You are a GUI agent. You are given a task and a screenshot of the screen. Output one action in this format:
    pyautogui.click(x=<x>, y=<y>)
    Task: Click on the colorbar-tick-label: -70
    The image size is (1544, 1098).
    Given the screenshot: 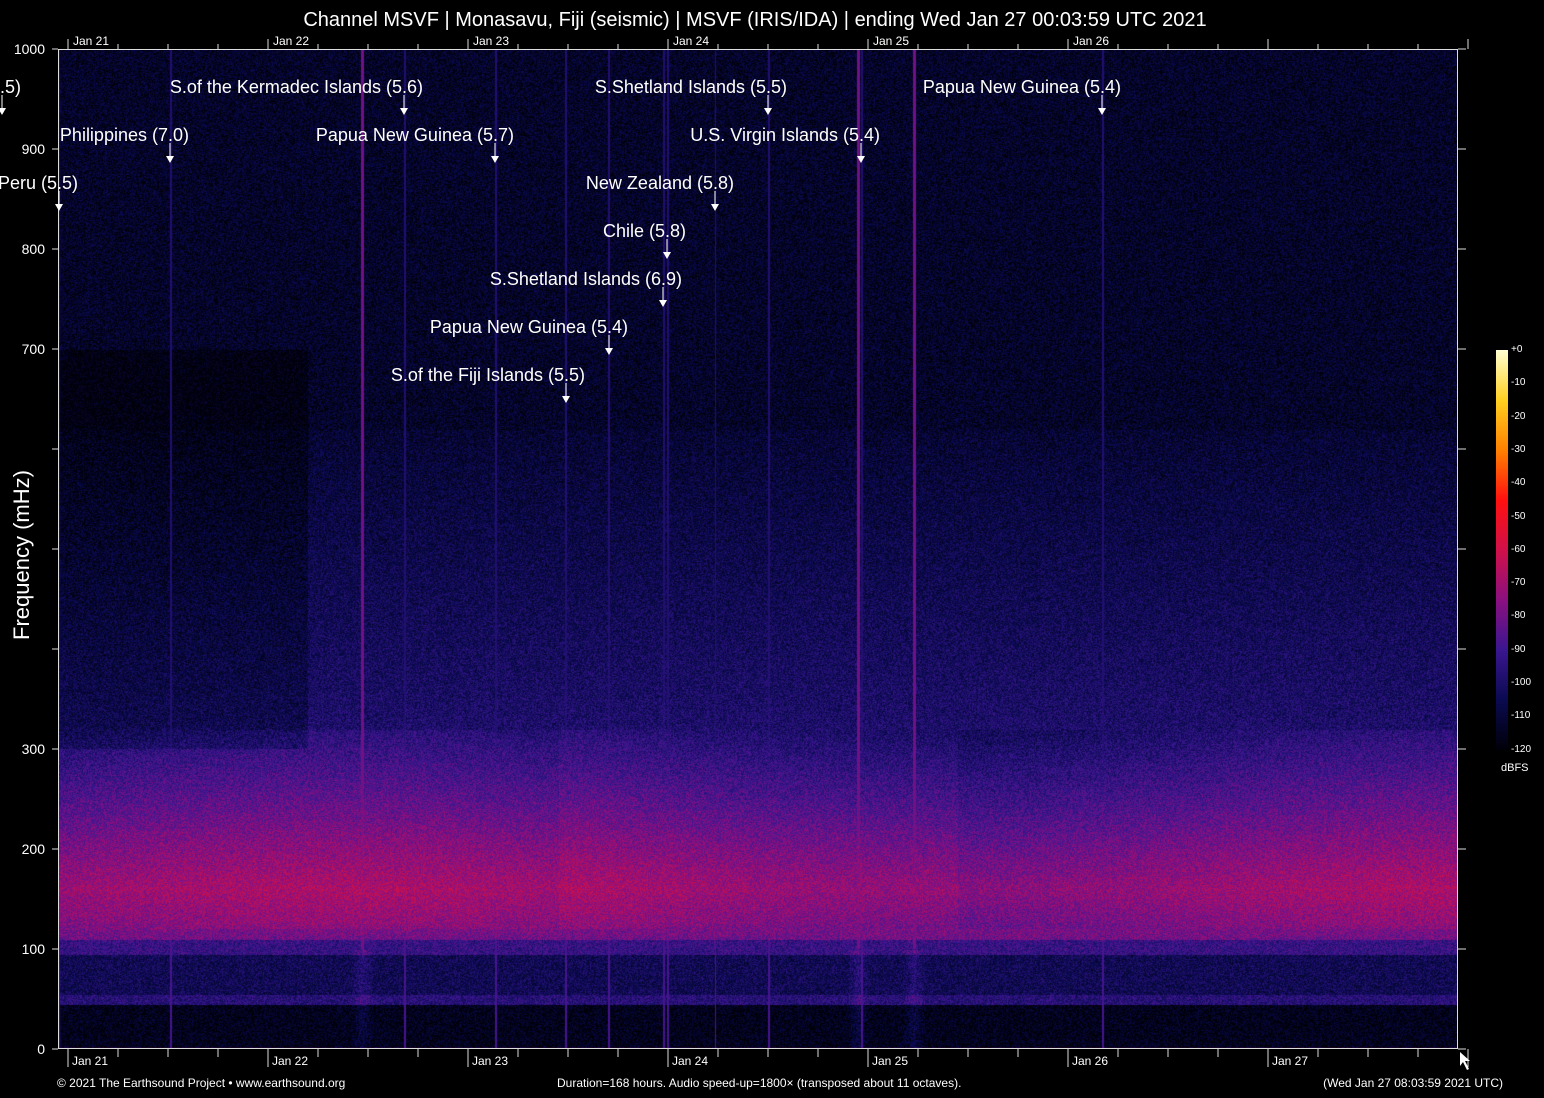 What is the action you would take?
    pyautogui.click(x=1518, y=583)
    